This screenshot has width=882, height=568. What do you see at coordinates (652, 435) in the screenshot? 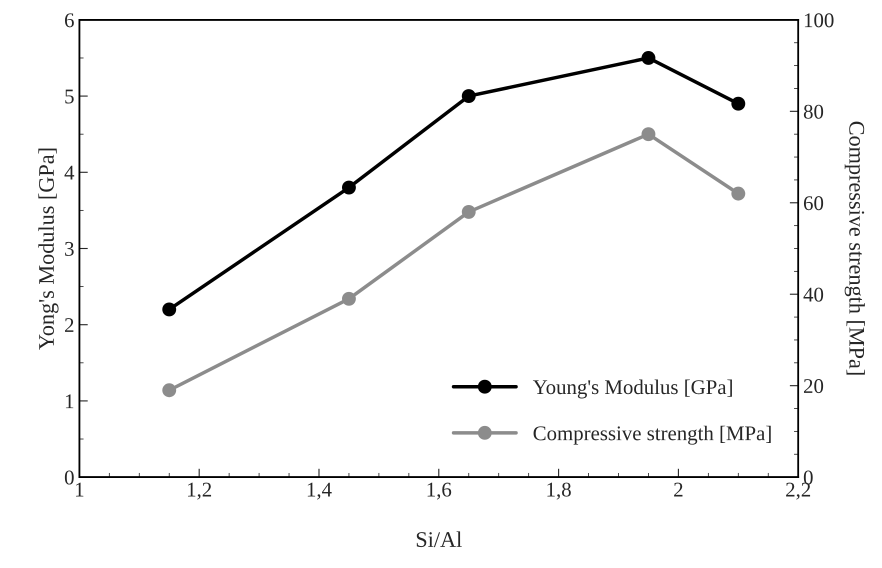
I see `legend-label: Compressive strength [MPa]` at bounding box center [652, 435].